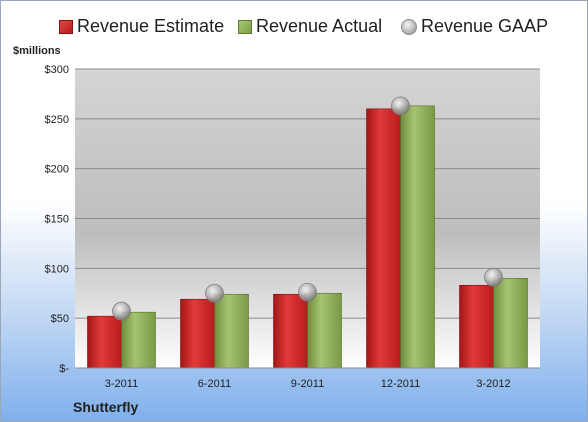  Describe the element at coordinates (409, 26) in the screenshot. I see `gaap-marker-icon` at that location.